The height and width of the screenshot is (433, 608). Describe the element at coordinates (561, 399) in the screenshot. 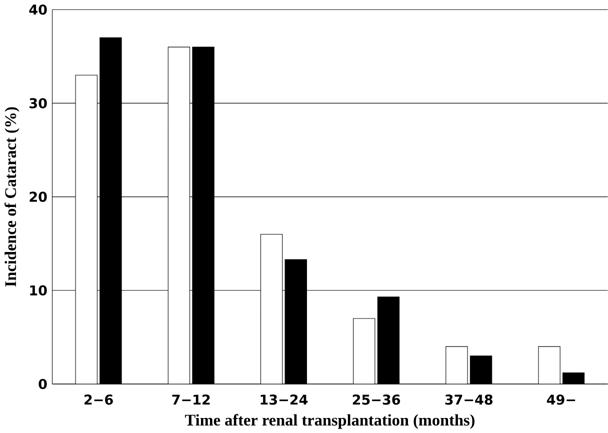

I see `x-tick-label: 49−` at that location.